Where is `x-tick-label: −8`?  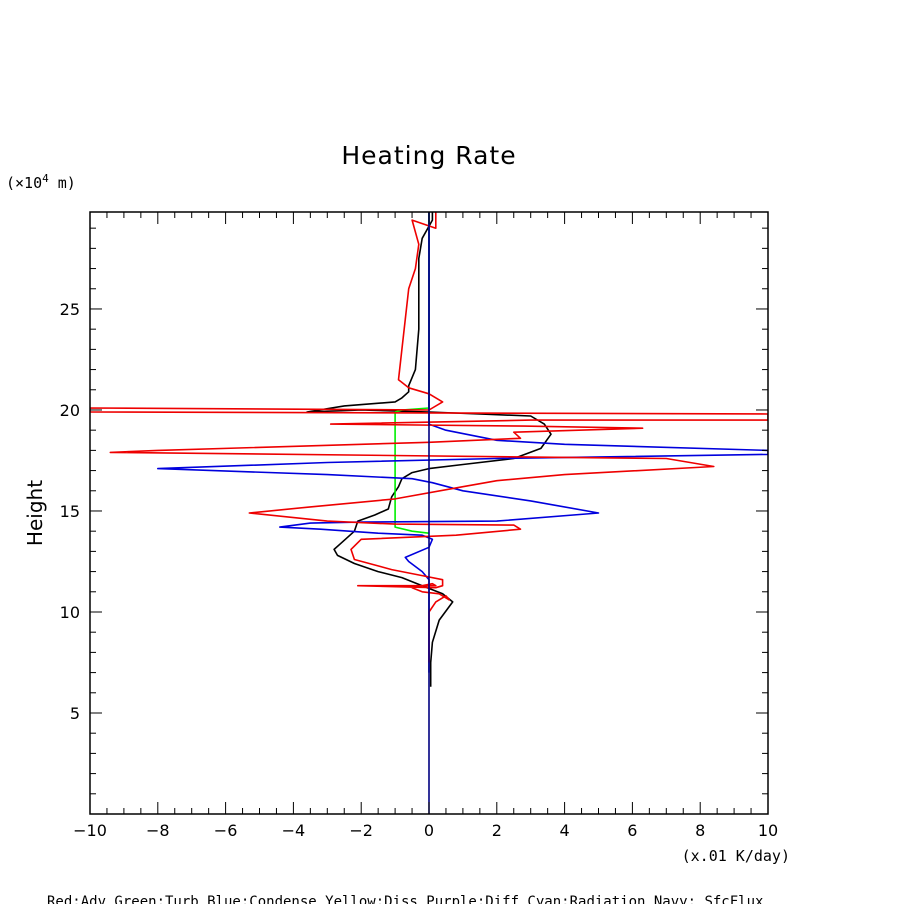
x-tick-label: −8 is located at coordinates (158, 830).